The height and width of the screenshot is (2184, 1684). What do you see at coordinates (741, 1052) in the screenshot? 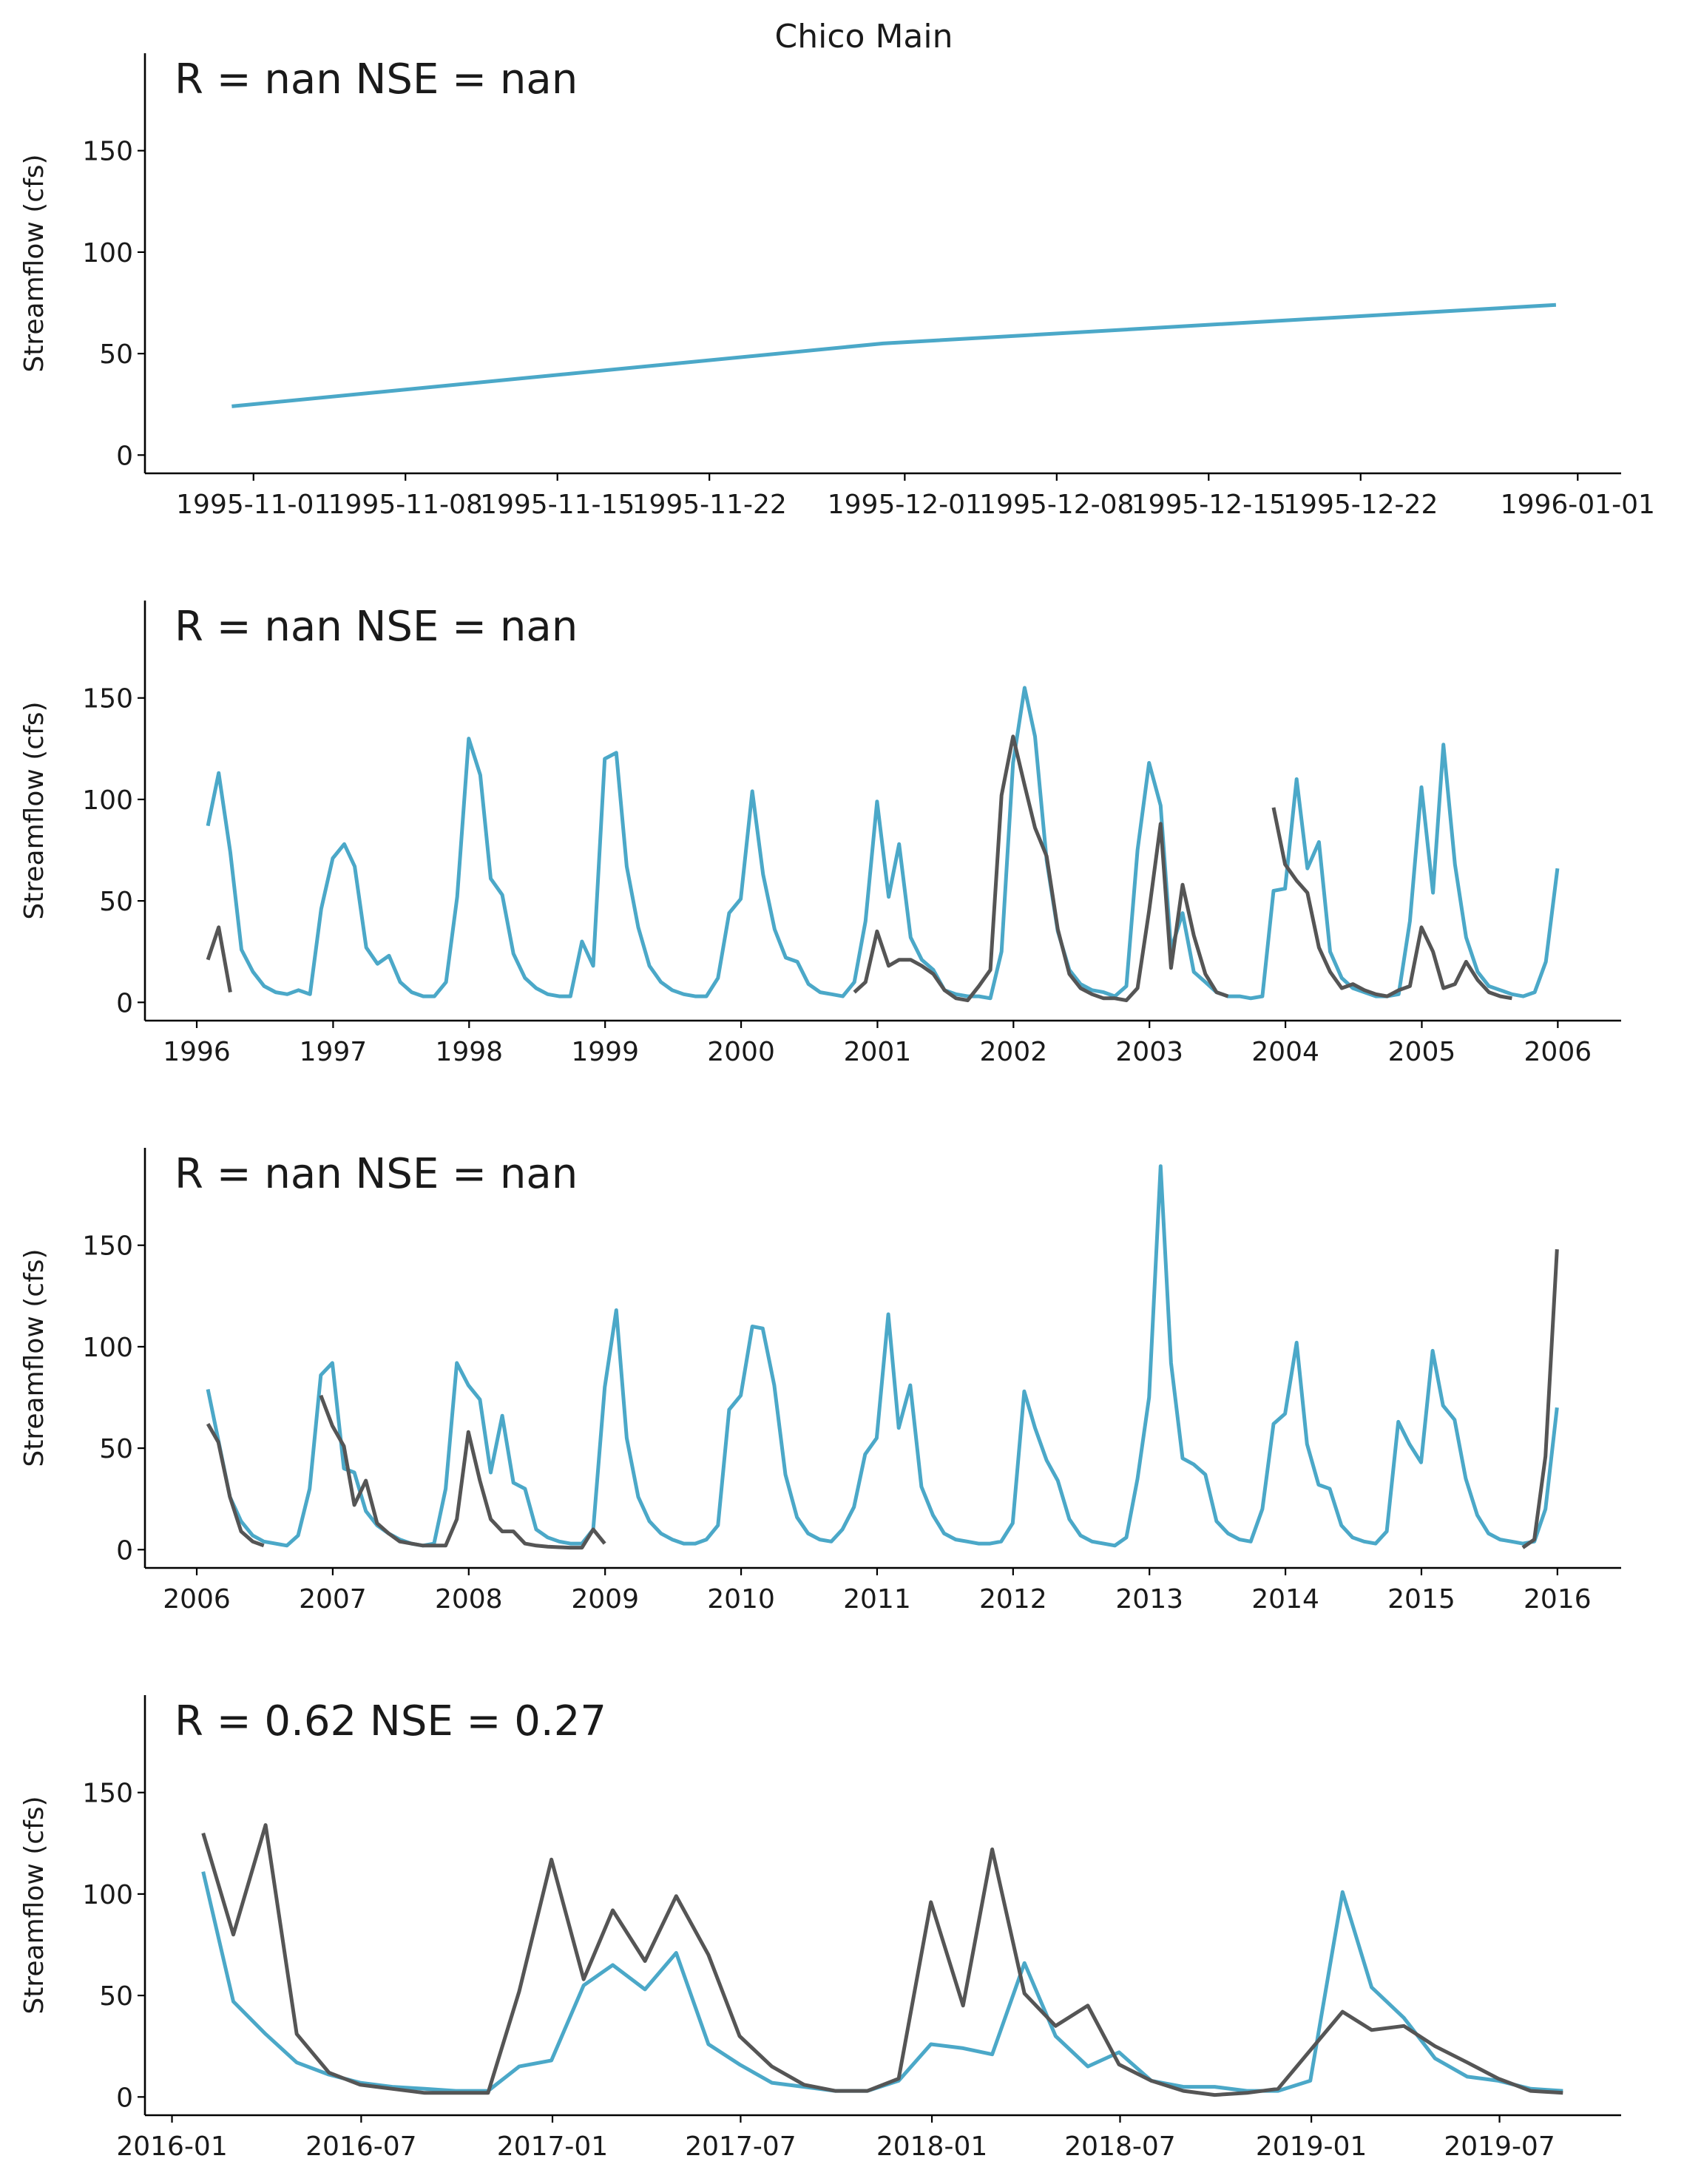
I see `x-tick-label: 2000` at bounding box center [741, 1052].